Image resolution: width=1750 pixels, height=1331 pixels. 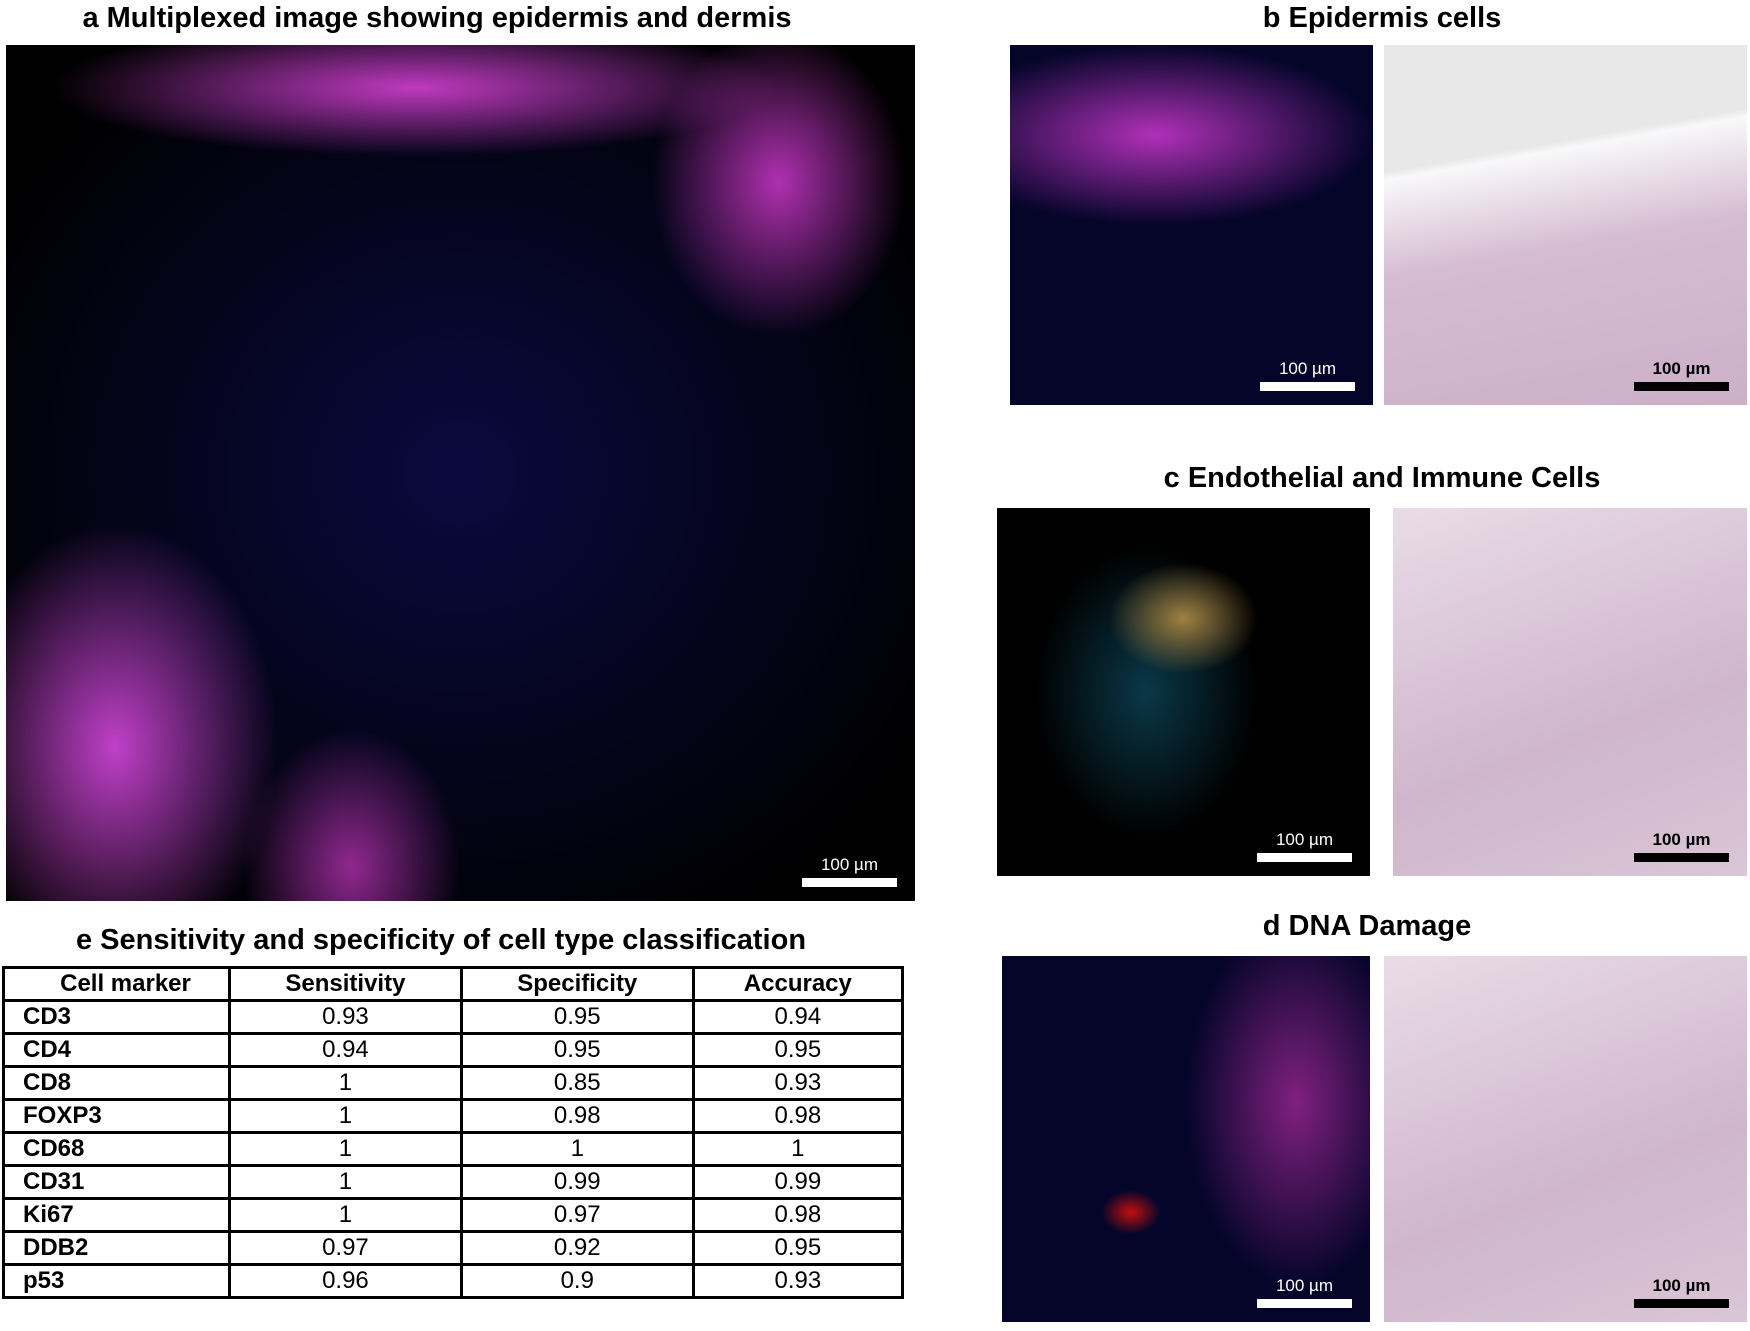 I want to click on table-row: DDB2 0.97 0.92 0.95, so click(x=453, y=1248).